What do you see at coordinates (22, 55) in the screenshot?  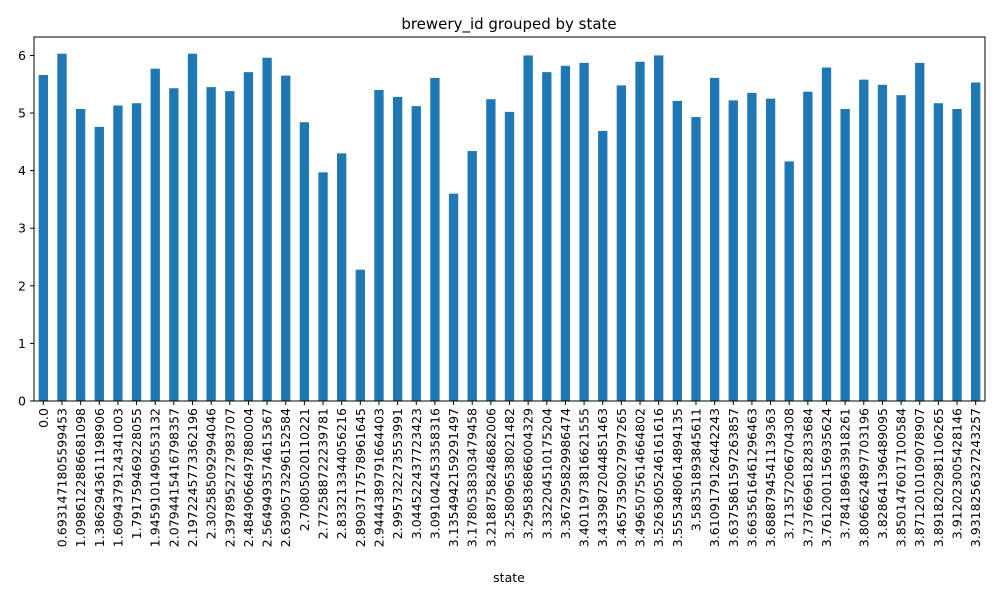 I see `y-tick-label: 6` at bounding box center [22, 55].